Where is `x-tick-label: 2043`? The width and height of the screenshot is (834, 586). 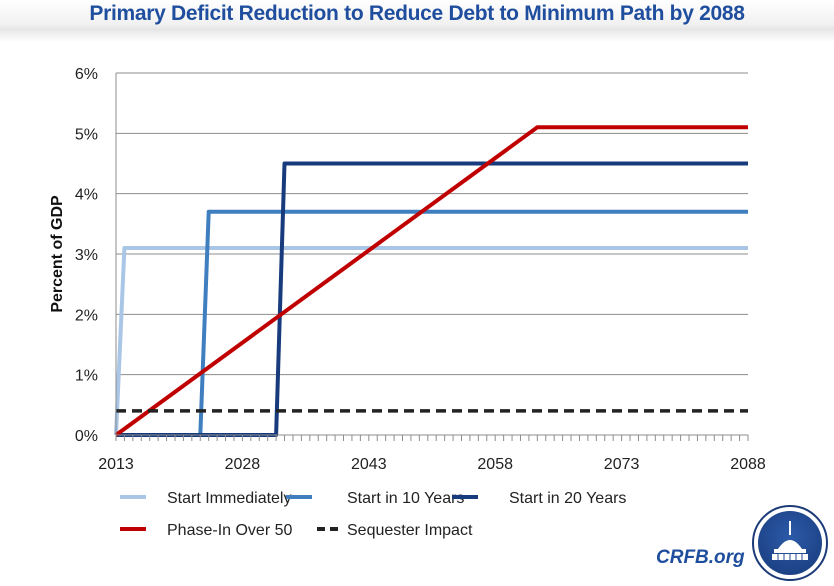
x-tick-label: 2043 is located at coordinates (369, 464).